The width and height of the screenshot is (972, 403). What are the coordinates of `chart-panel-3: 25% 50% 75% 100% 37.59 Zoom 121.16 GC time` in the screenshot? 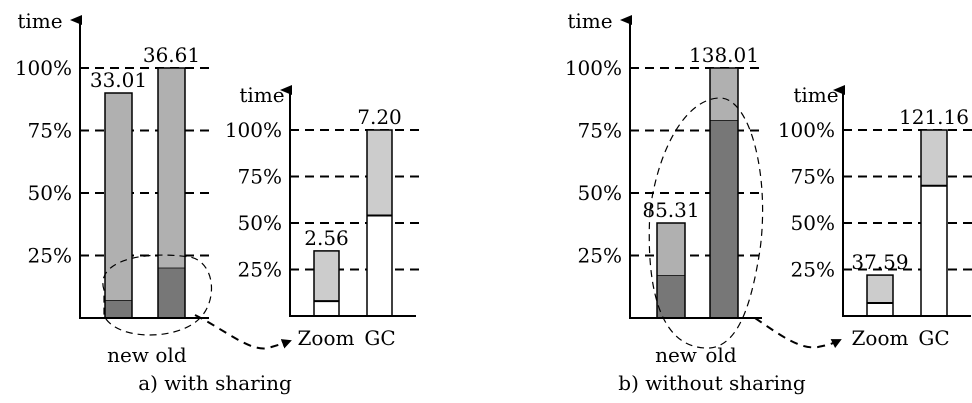 It's located at (875, 216).